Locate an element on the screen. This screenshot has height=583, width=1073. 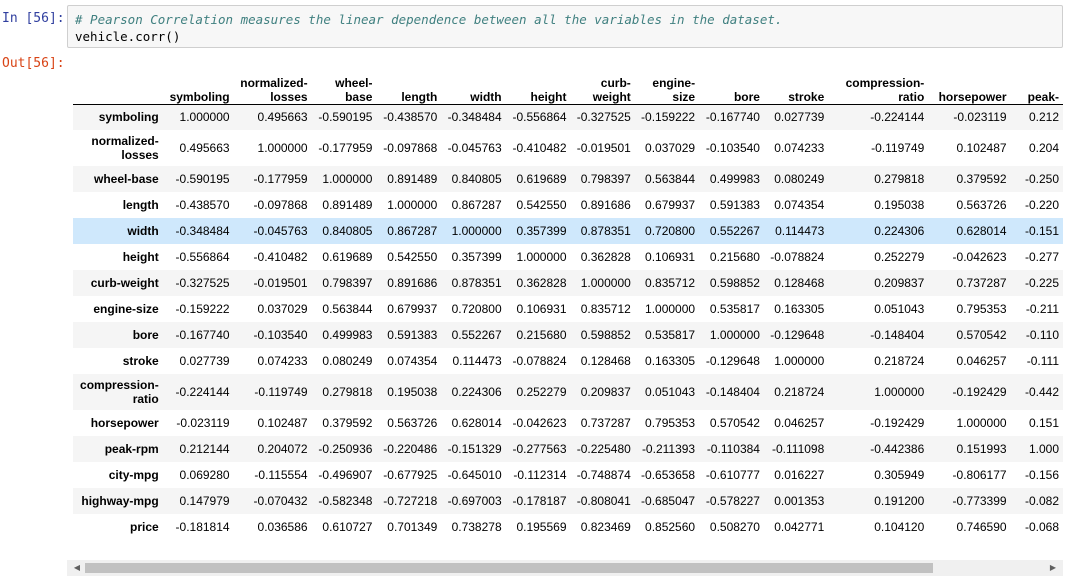
horizontal-scrollbar: ◀ ▶ is located at coordinates (565, 568).